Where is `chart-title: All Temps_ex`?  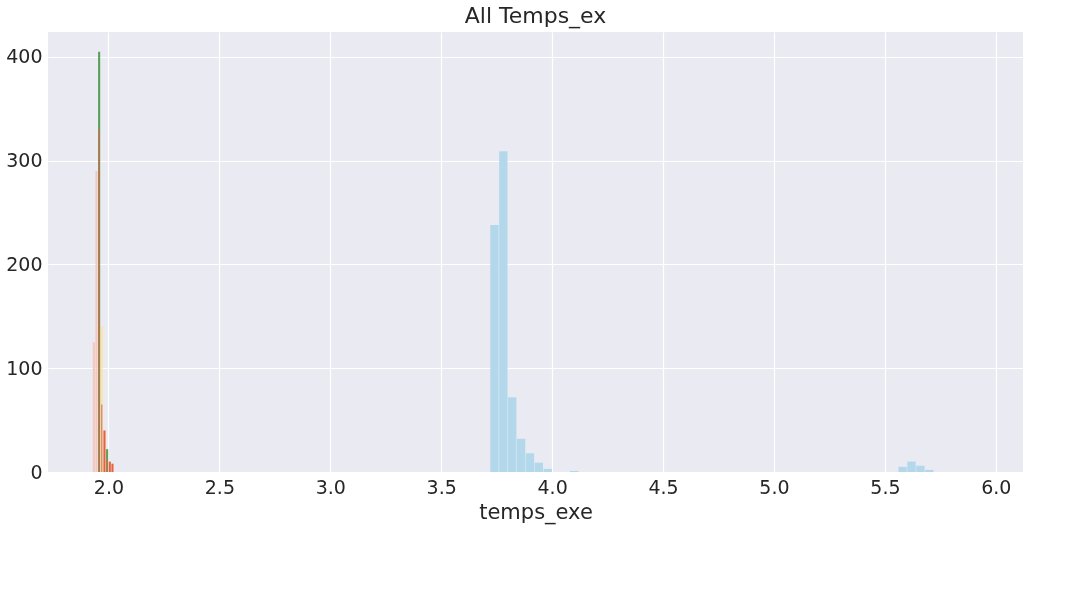
chart-title: All Temps_ex is located at coordinates (535, 16).